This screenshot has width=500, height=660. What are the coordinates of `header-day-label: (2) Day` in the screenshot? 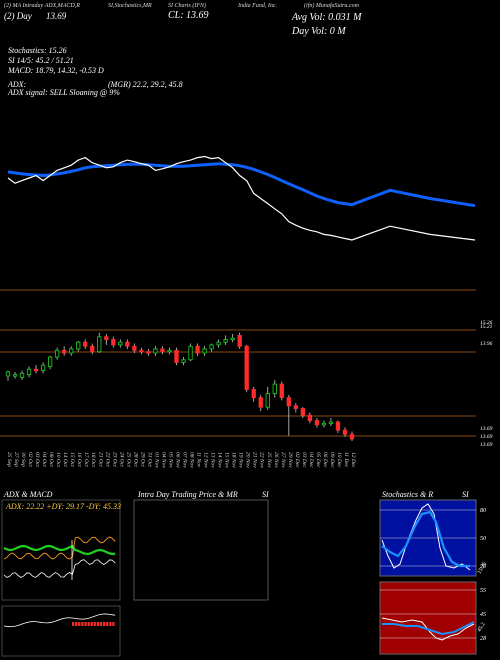 It's located at (18, 16).